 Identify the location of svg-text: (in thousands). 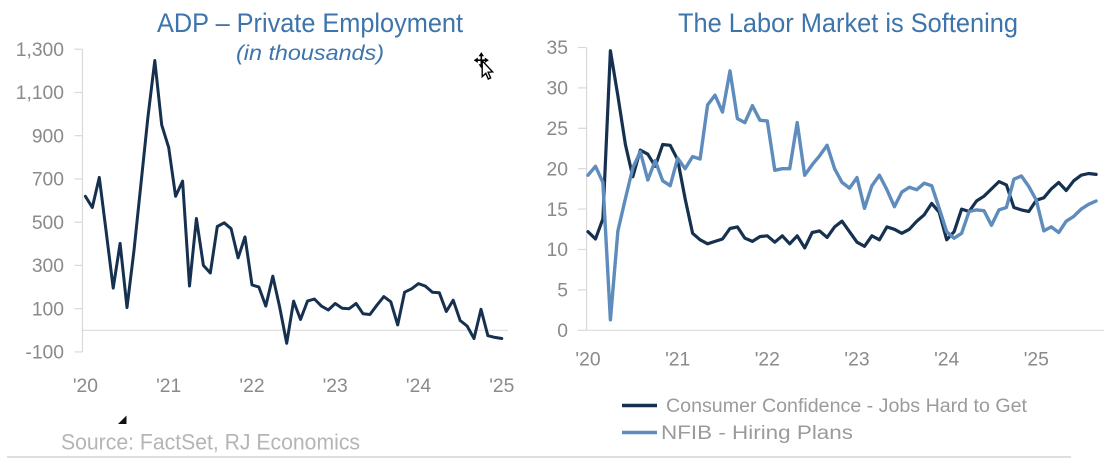
(310, 53).